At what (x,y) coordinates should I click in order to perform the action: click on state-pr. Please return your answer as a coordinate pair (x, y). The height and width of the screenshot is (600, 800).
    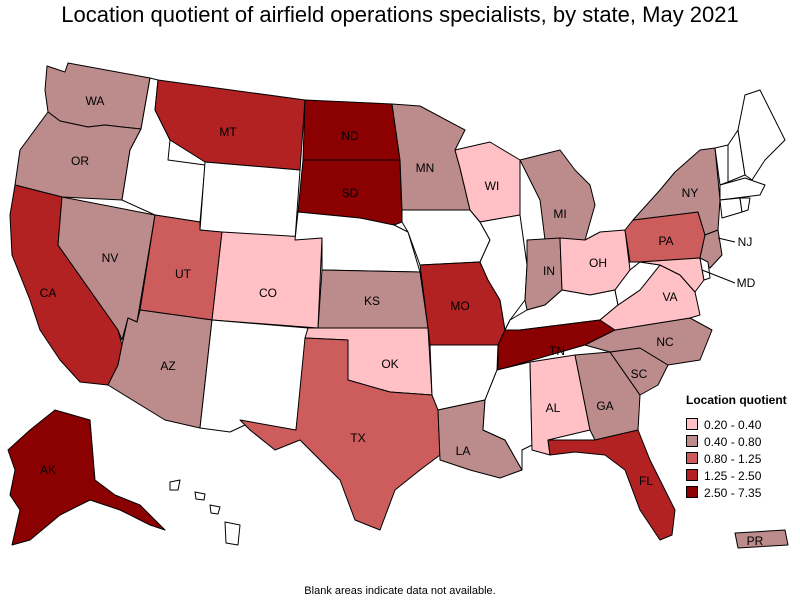
    Looking at the image, I should click on (761, 539).